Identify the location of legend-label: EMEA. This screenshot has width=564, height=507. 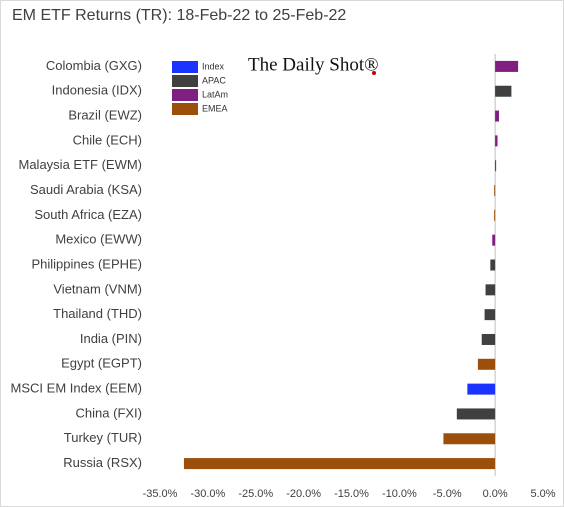
(215, 108).